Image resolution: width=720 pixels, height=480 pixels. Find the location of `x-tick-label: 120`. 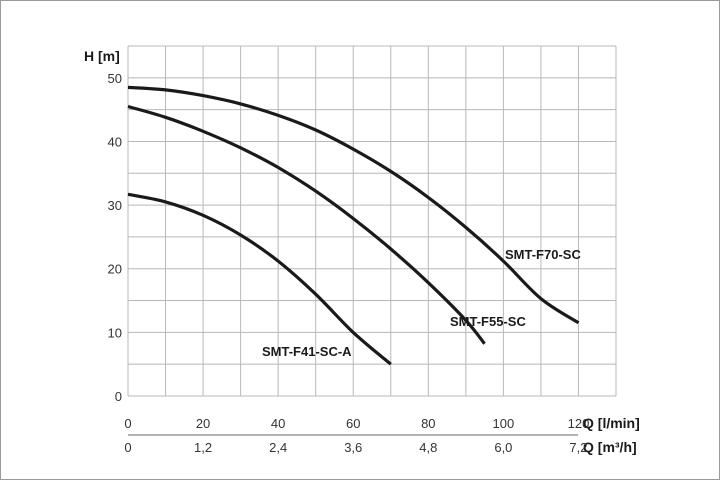

x-tick-label: 120 is located at coordinates (579, 423).